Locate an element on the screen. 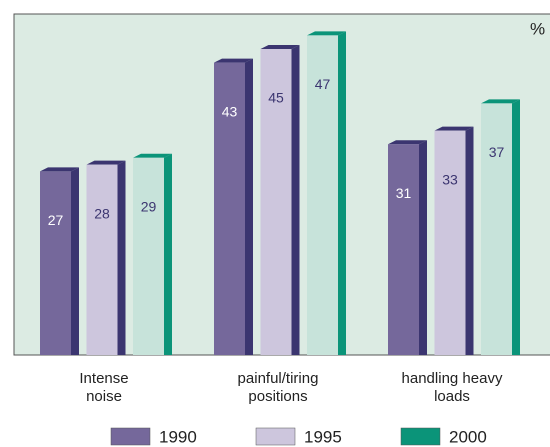  value-label: 29 is located at coordinates (149, 207).